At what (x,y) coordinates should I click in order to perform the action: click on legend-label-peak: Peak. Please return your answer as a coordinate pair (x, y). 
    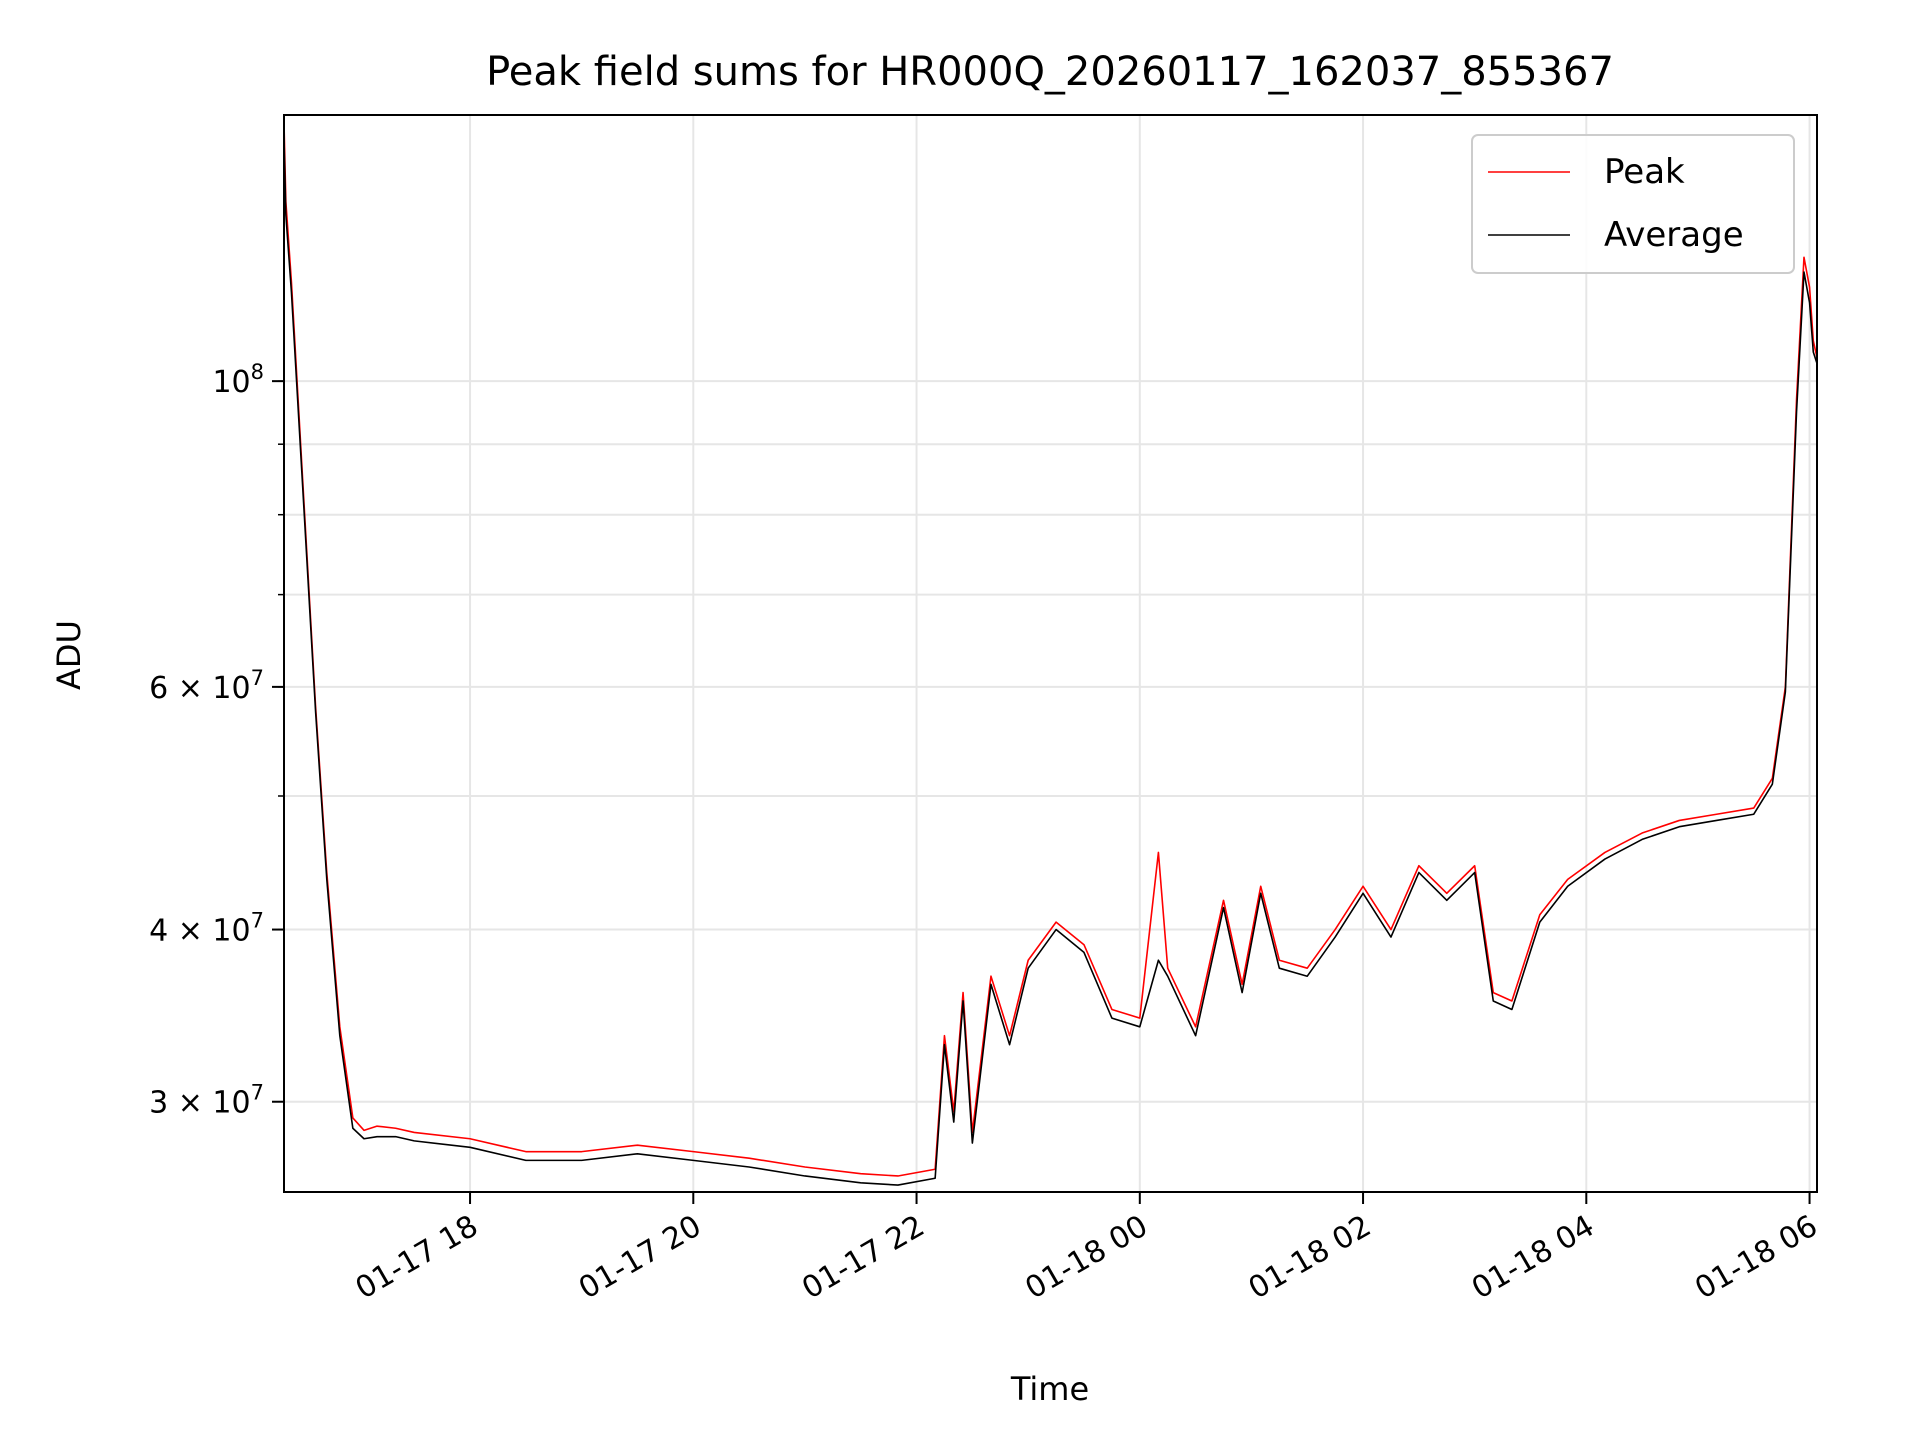
    Looking at the image, I should click on (1644, 172).